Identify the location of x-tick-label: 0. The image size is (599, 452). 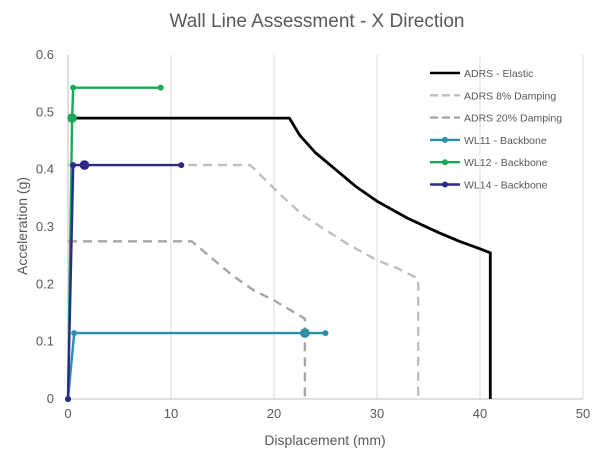
(67, 413).